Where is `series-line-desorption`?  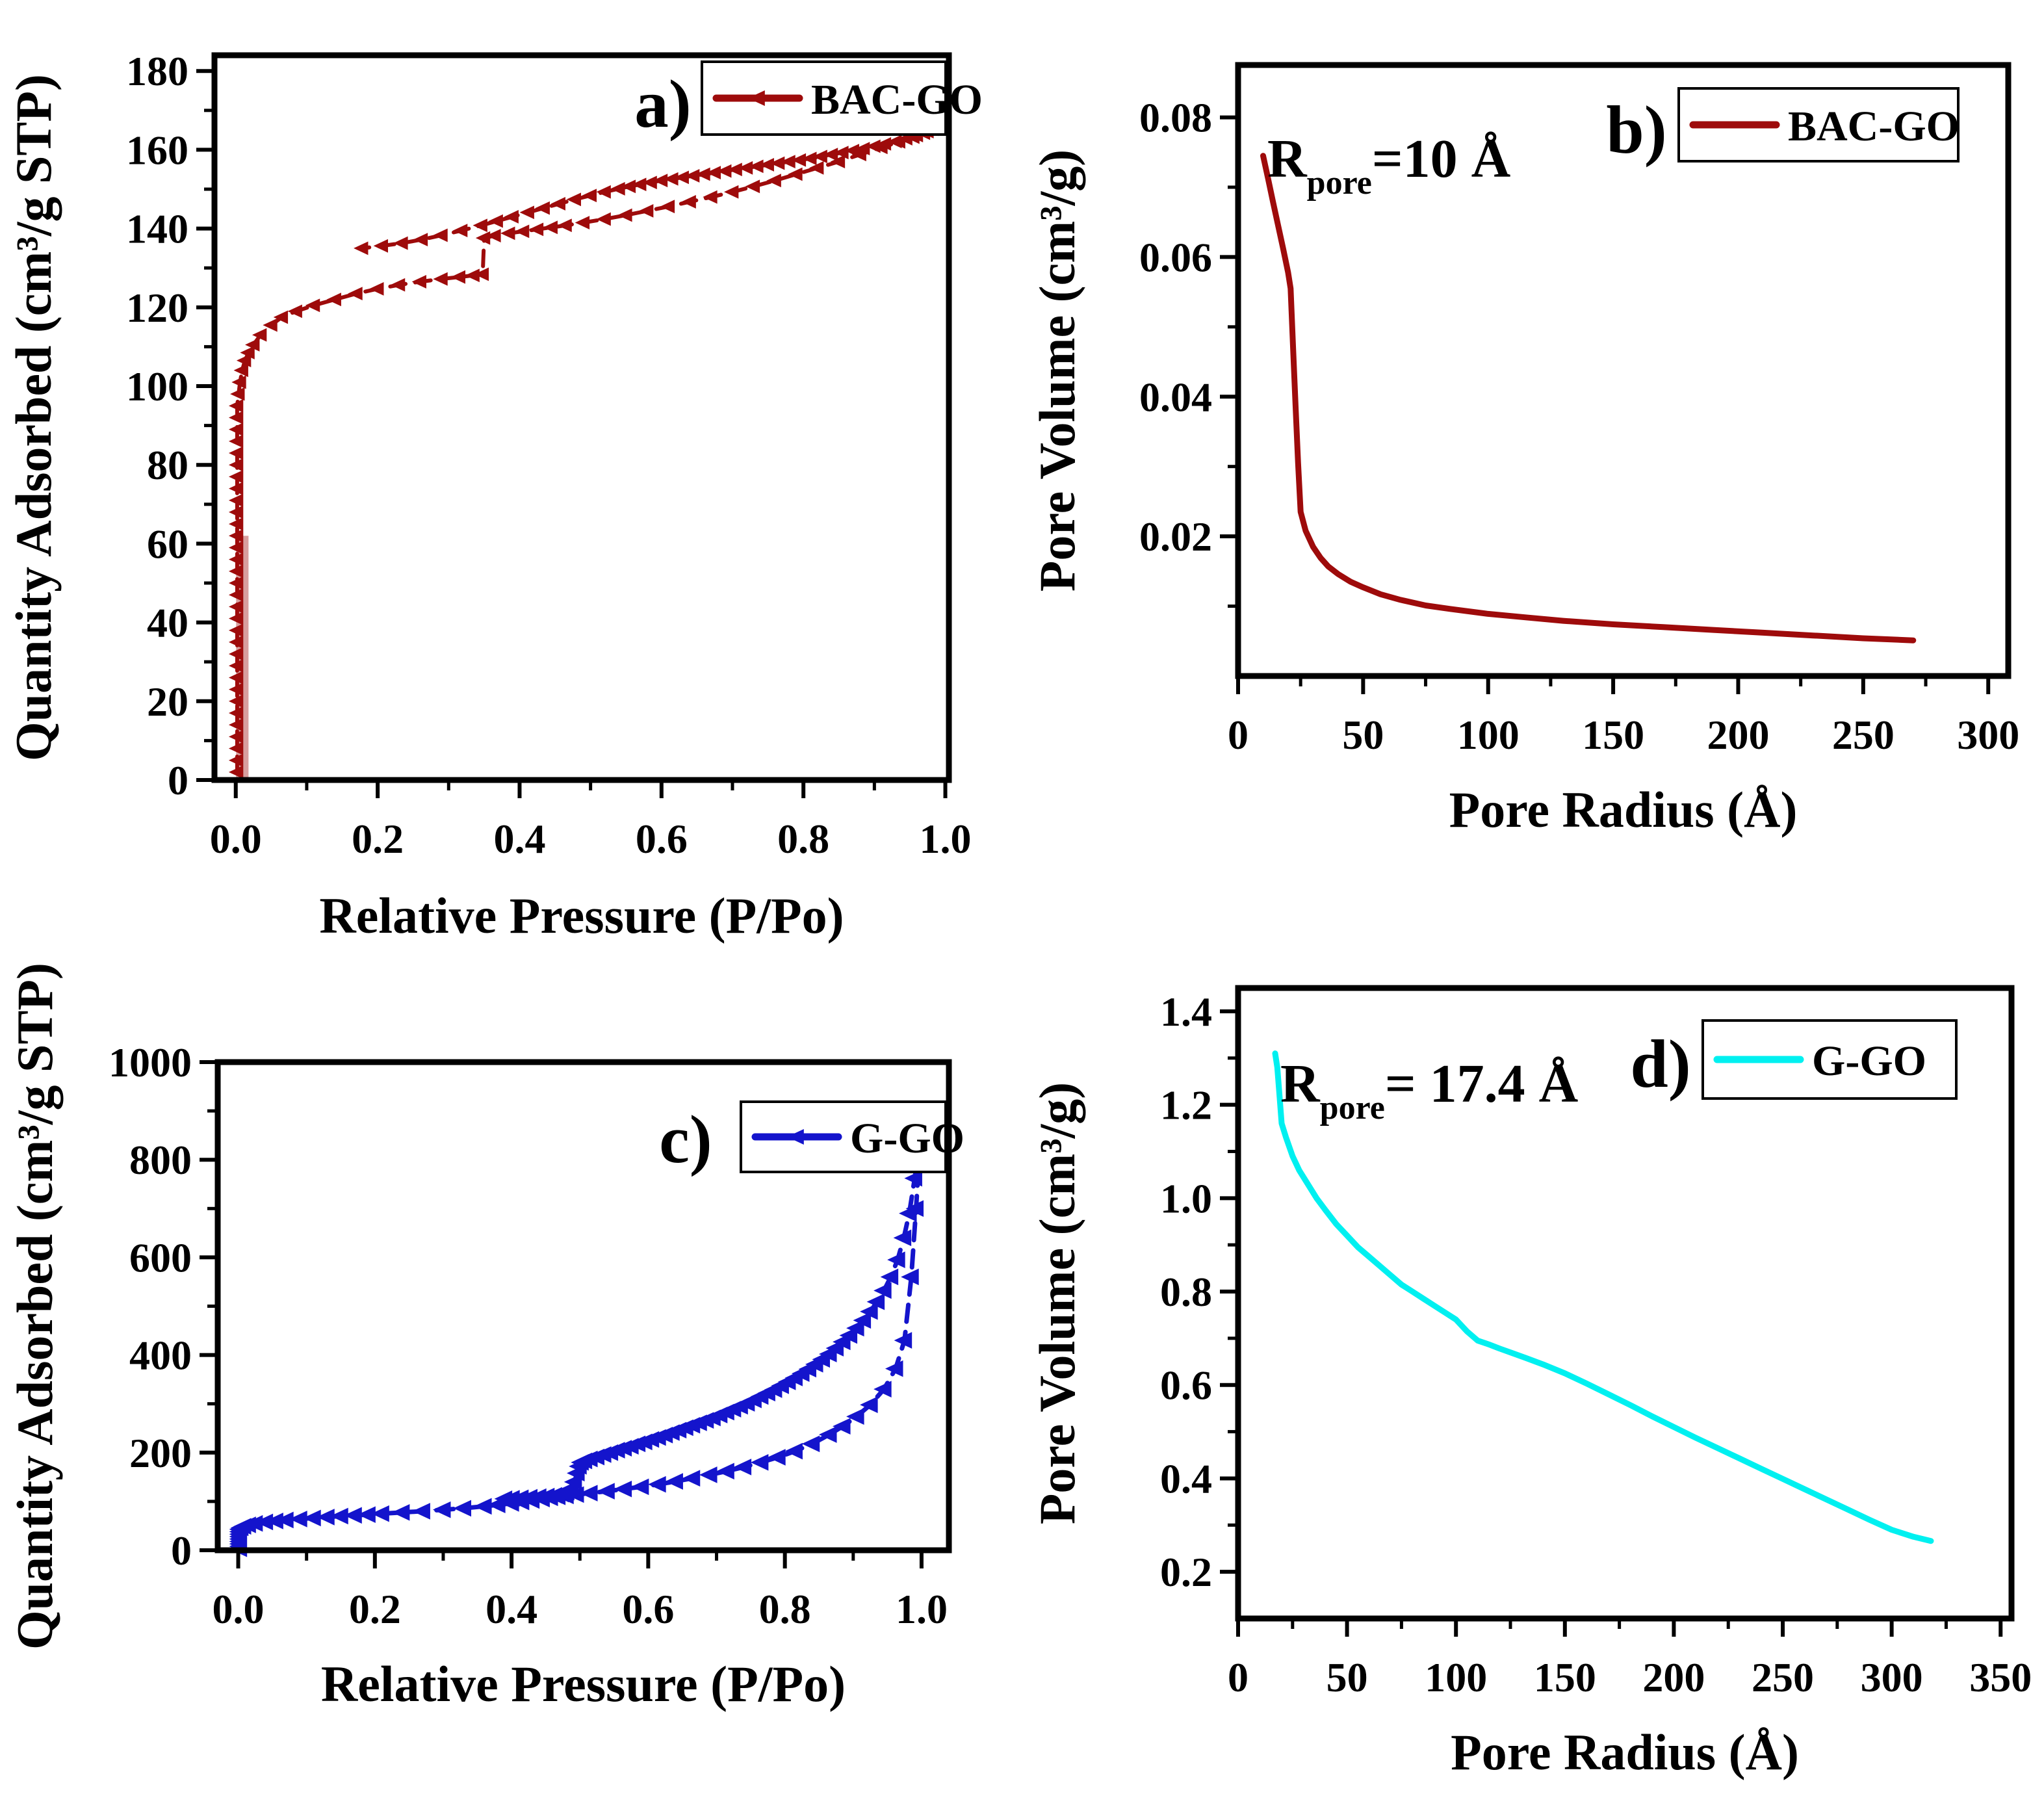 series-line-desorption is located at coordinates (650, 187).